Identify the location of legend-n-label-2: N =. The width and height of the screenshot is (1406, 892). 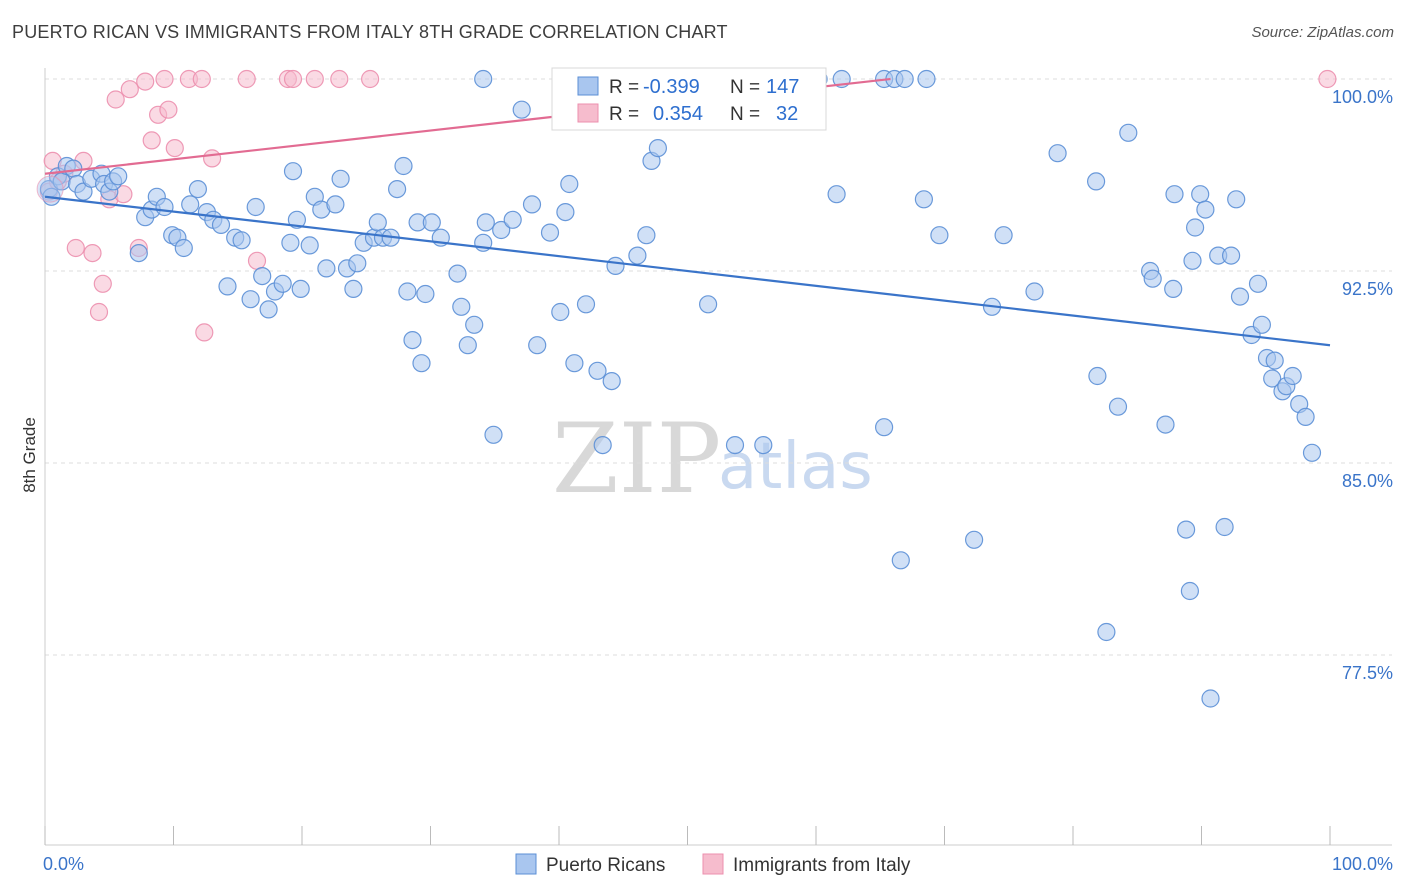
(745, 114).